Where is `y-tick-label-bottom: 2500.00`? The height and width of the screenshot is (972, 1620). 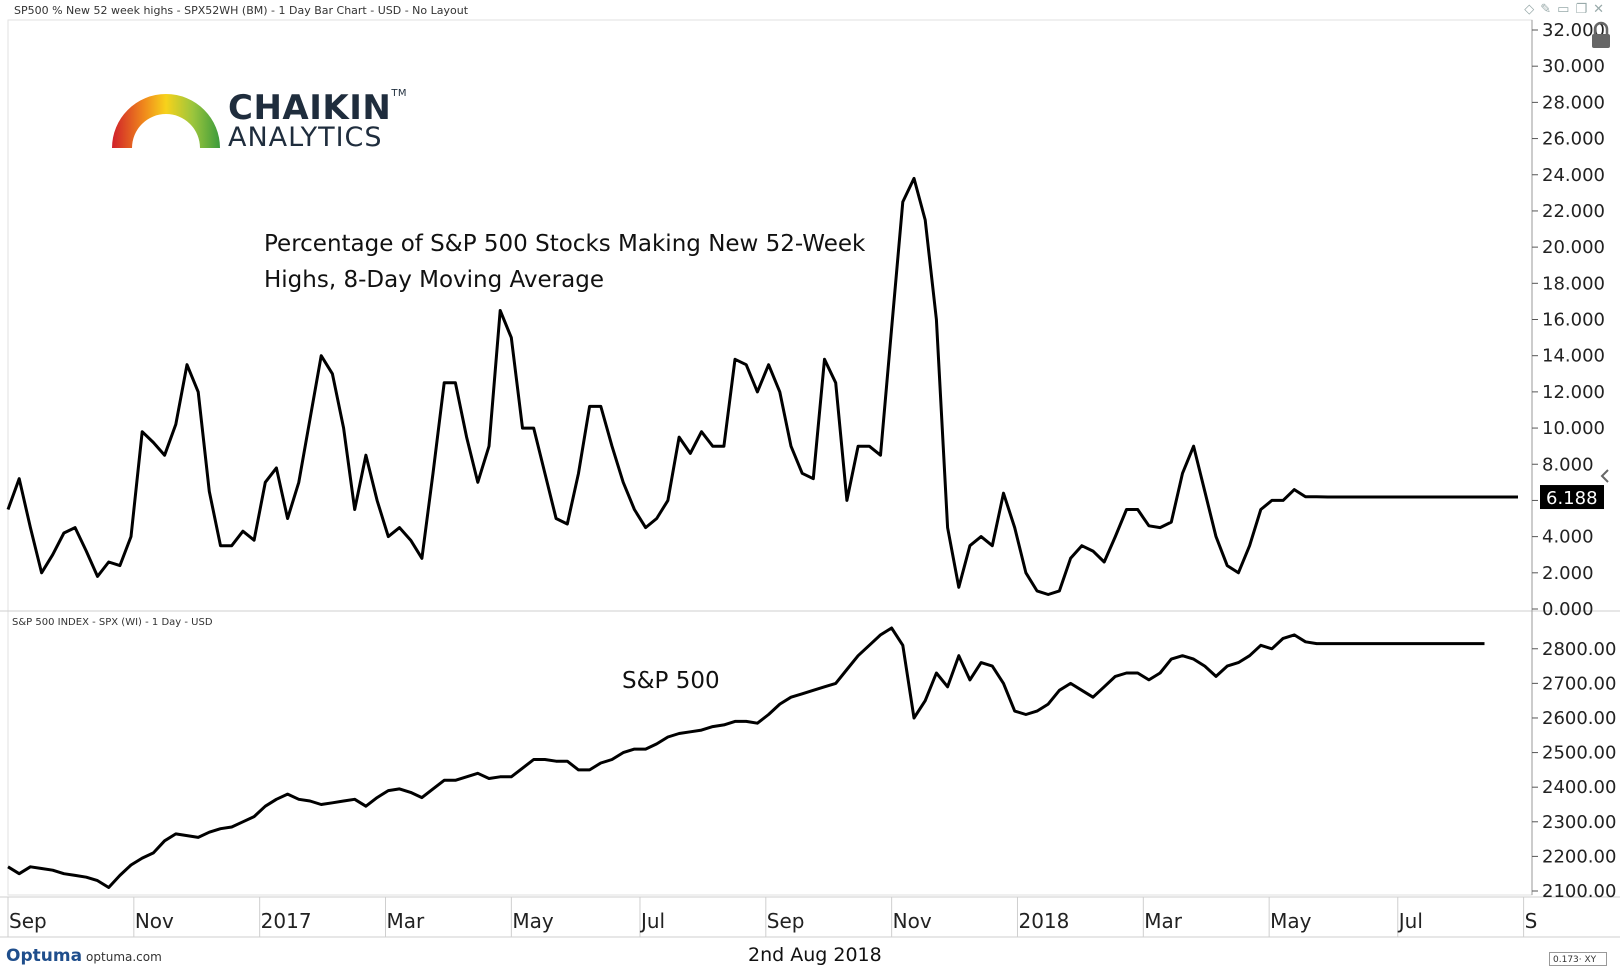 y-tick-label-bottom: 2500.00 is located at coordinates (1579, 753).